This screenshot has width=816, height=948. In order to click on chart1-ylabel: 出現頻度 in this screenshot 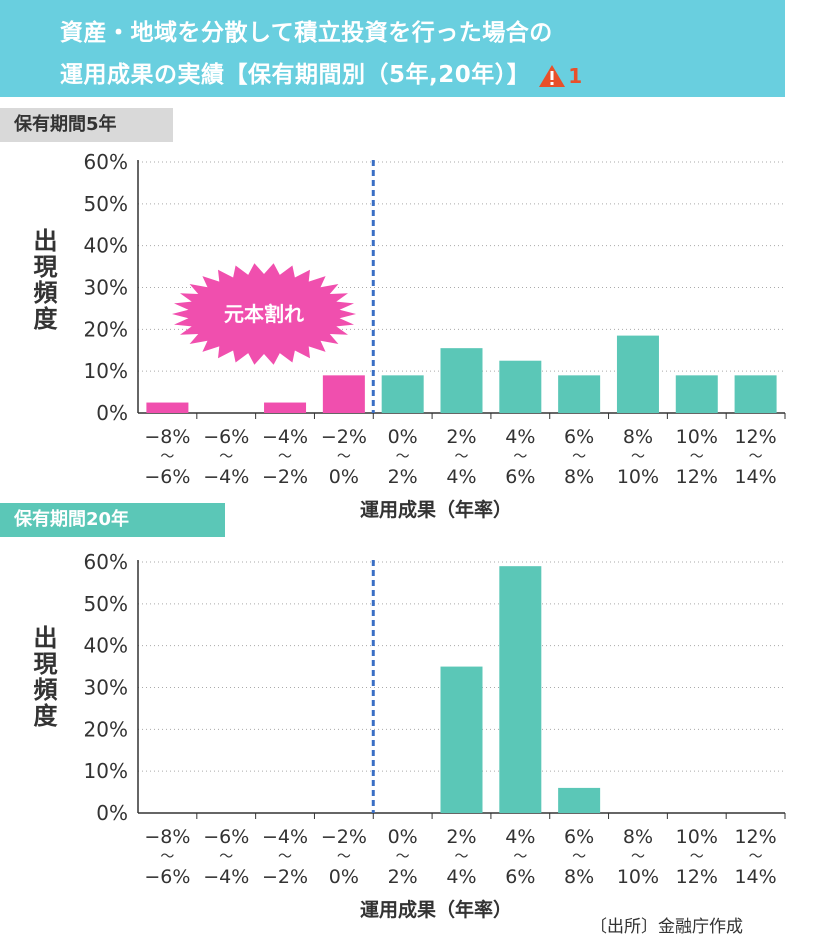, I will do `click(43, 280)`.